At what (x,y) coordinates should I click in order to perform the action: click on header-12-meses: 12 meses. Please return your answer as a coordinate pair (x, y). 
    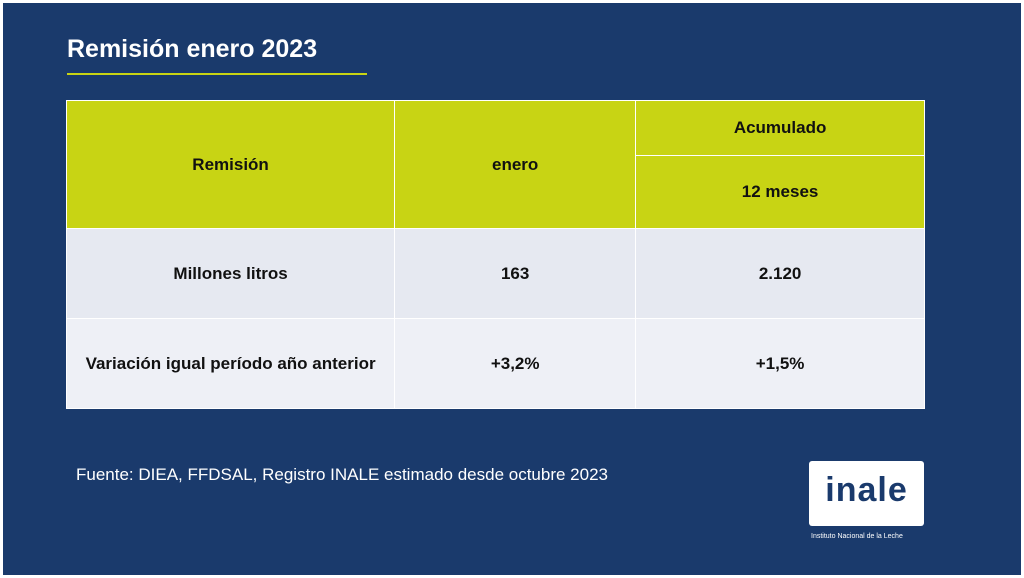
    Looking at the image, I should click on (780, 192).